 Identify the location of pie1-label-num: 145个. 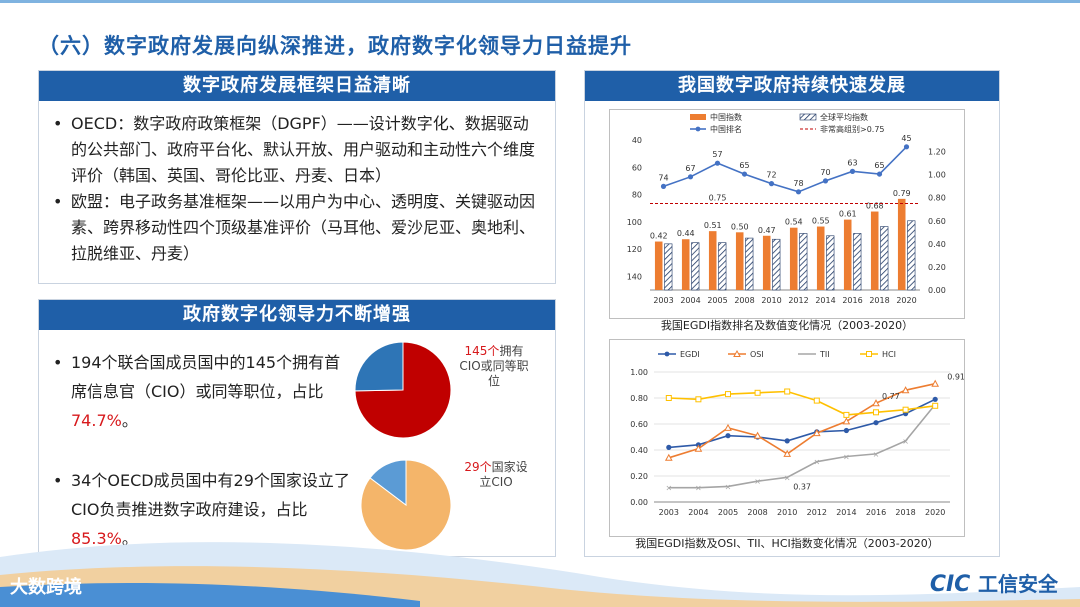
(482, 351).